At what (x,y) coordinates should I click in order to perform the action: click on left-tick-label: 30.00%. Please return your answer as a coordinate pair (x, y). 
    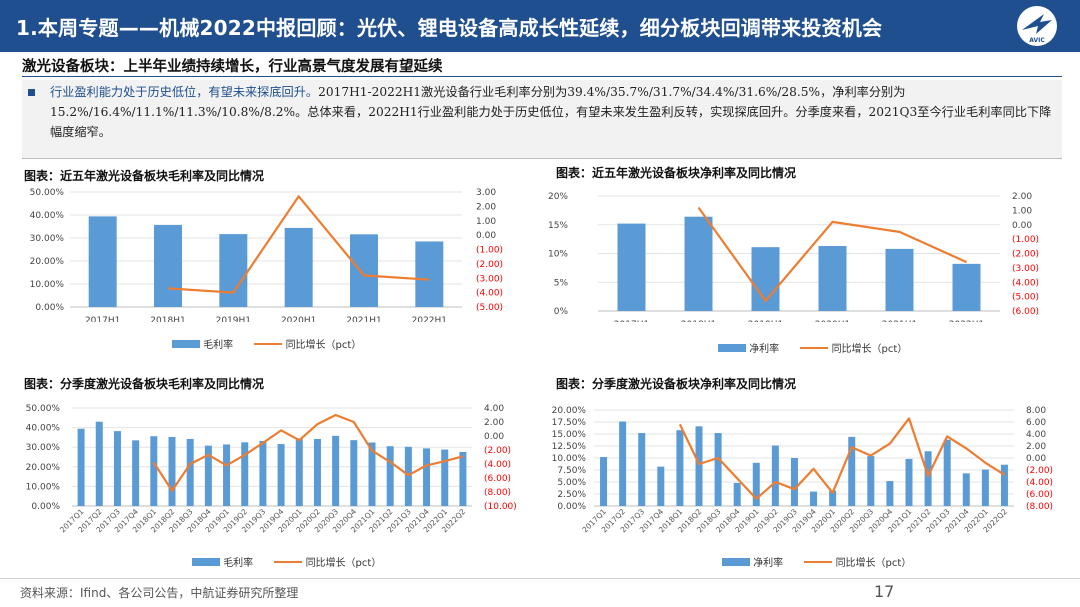
    Looking at the image, I should click on (43, 448).